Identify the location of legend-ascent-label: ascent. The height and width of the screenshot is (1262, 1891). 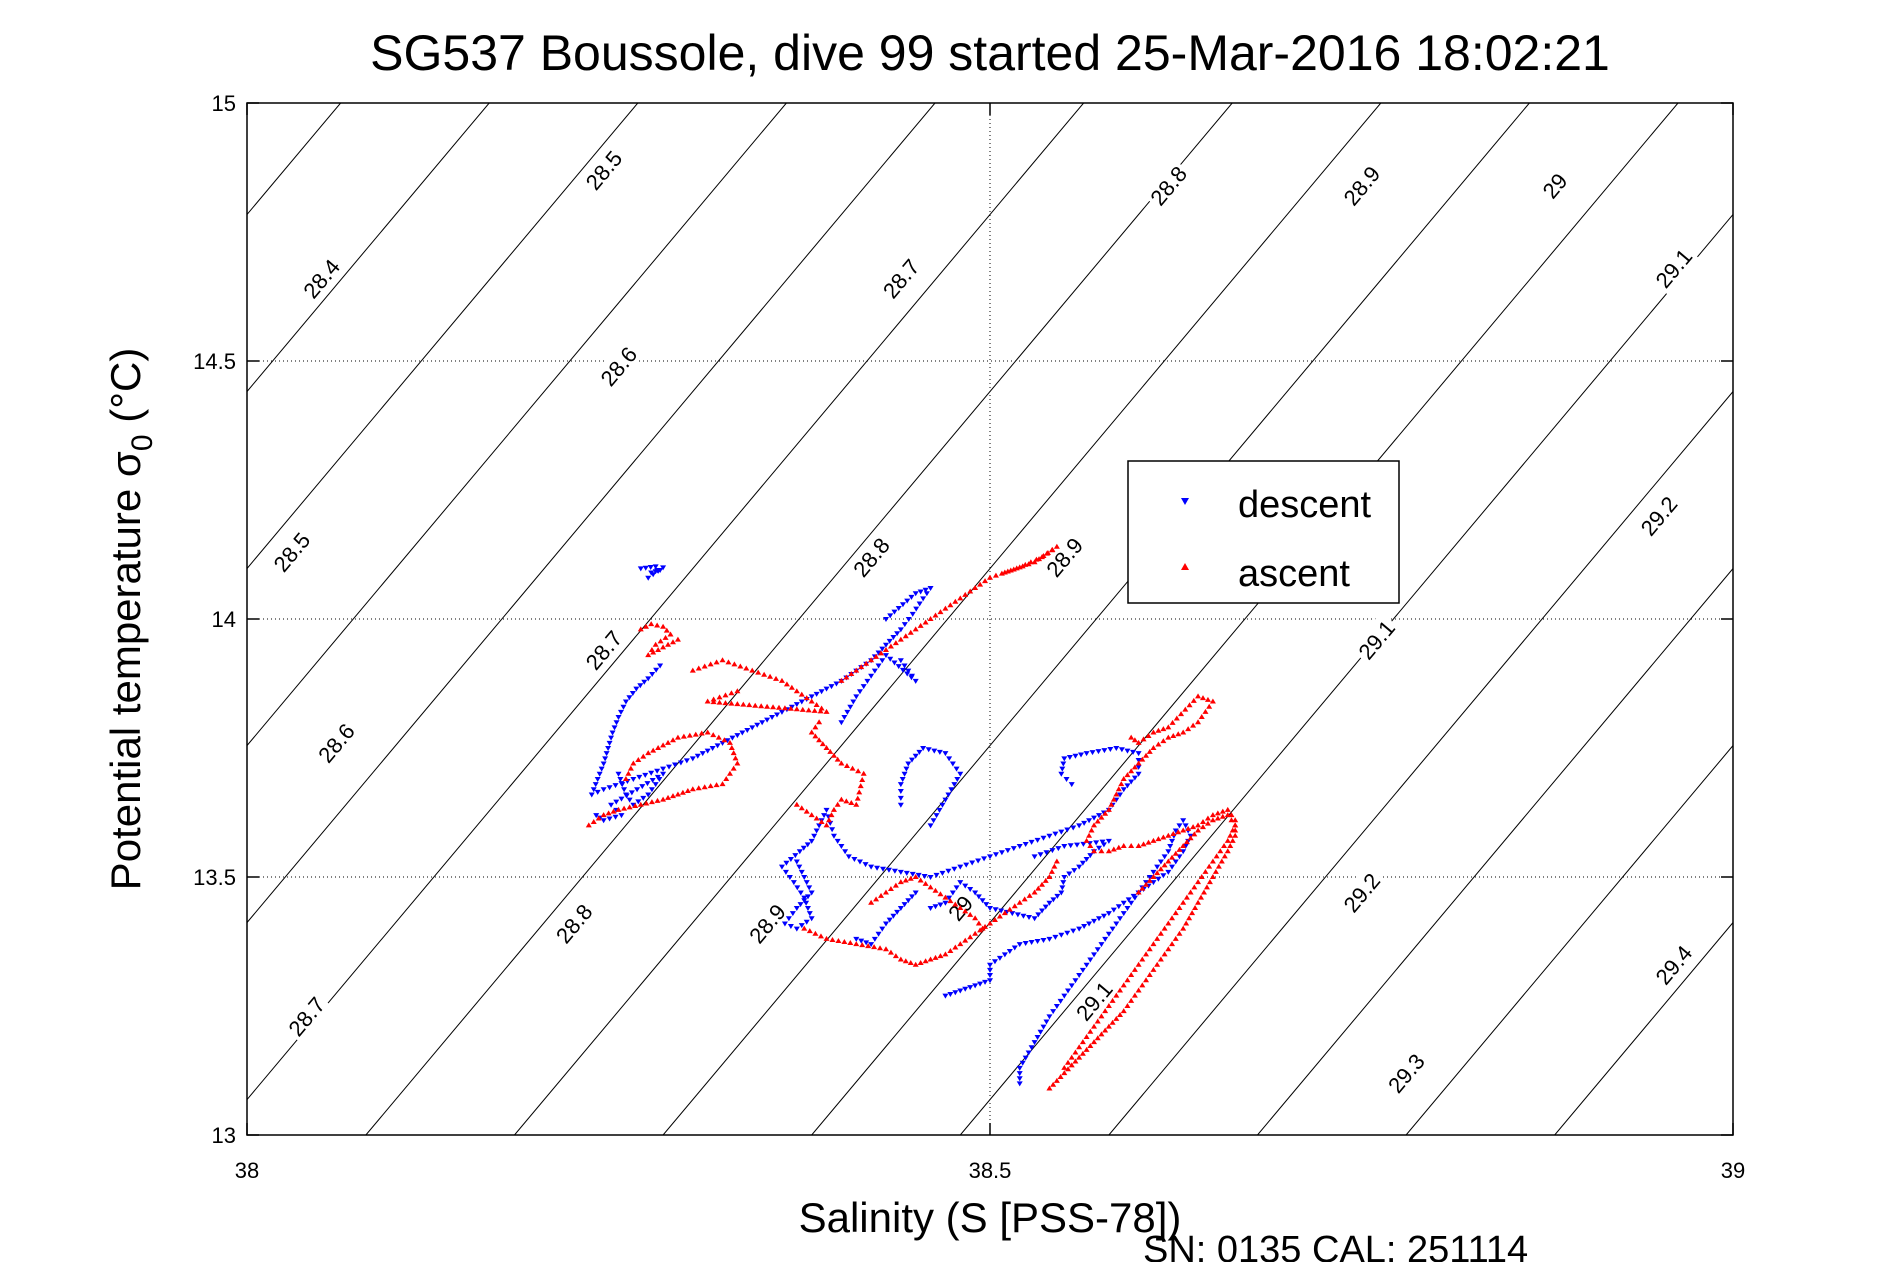
(1294, 574).